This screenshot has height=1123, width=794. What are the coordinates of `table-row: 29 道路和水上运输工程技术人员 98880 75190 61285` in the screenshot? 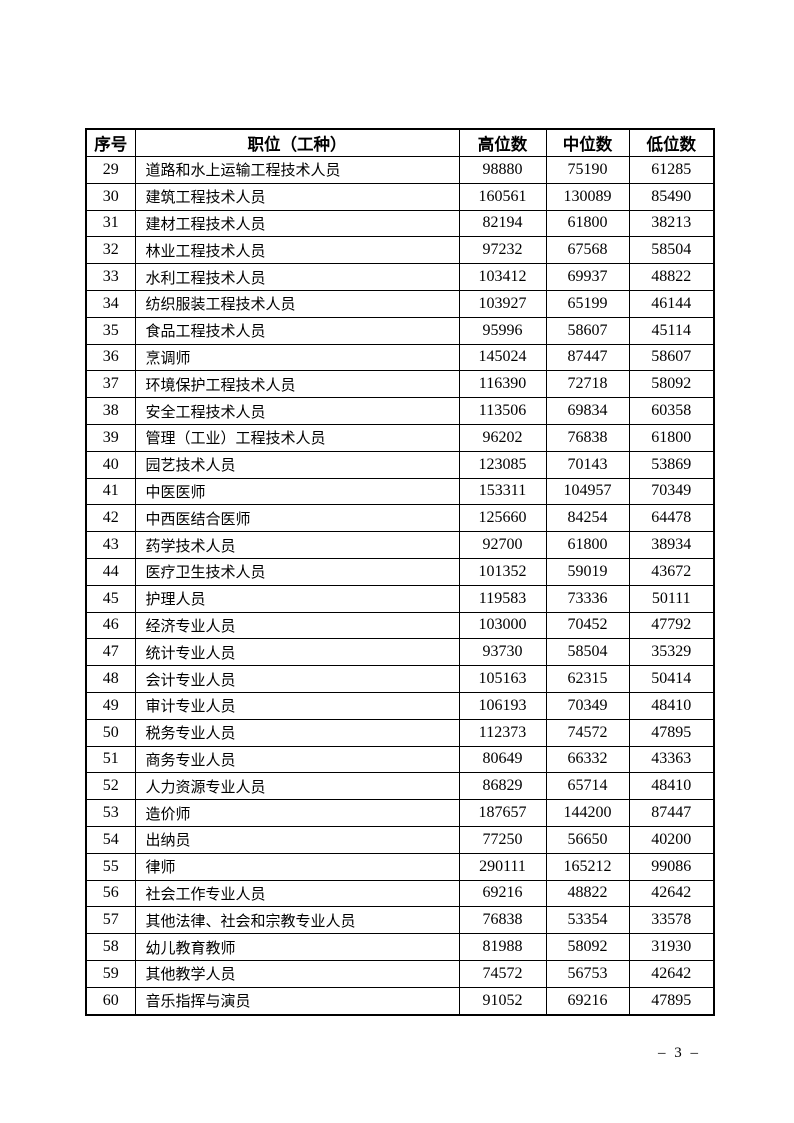 It's located at (400, 170).